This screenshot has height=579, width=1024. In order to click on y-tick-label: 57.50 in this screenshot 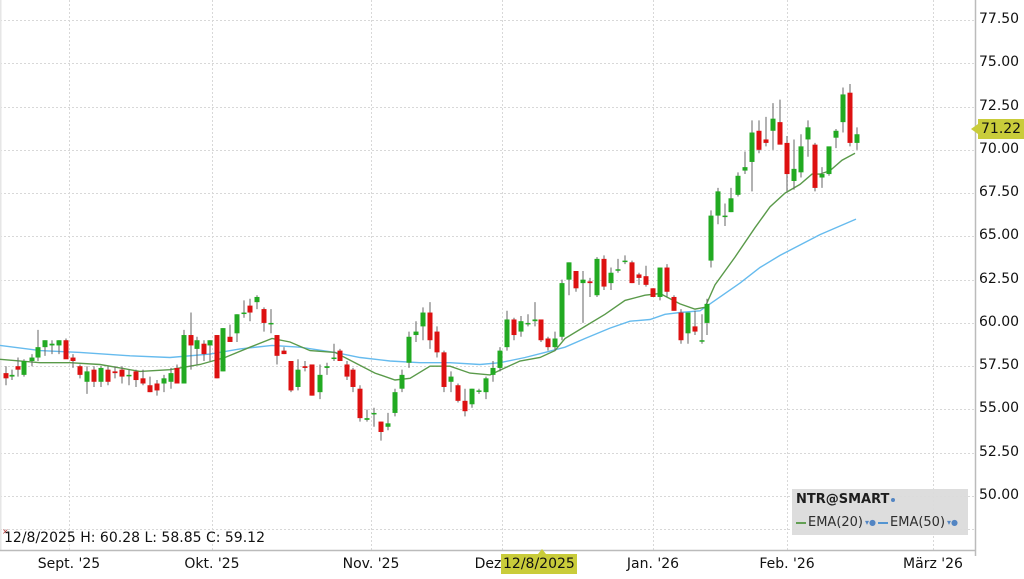, I will do `click(999, 365)`.